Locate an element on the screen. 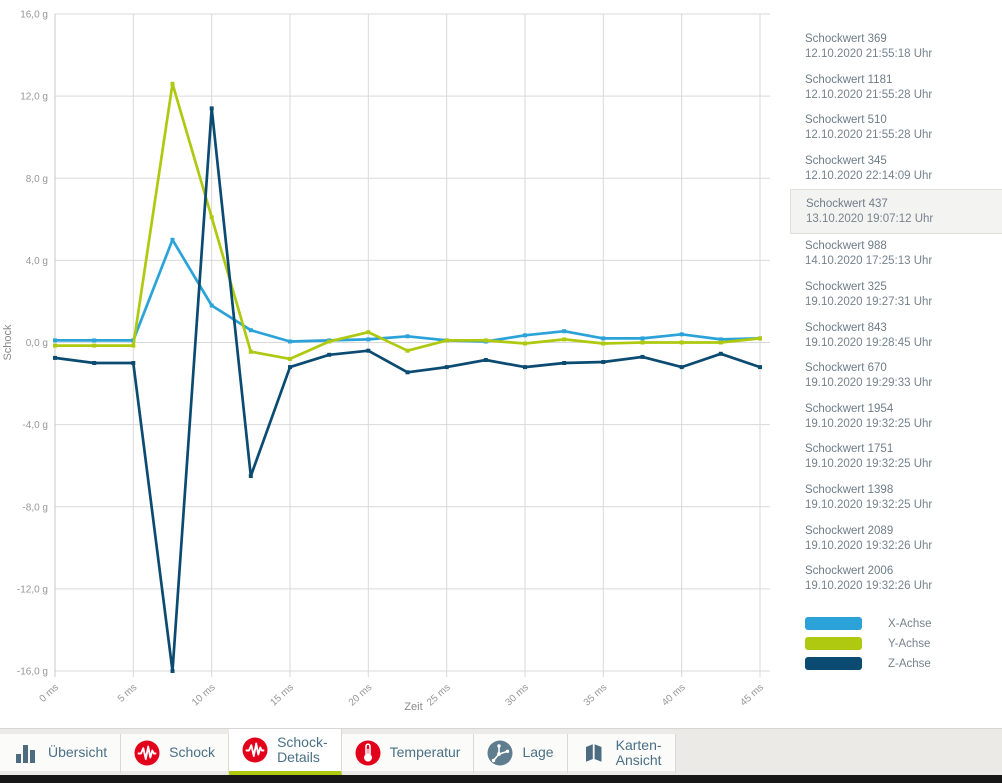 The image size is (1002, 783). shock-event-item: Schockwert 325 19.10.2020 19:27:31 Uhr is located at coordinates (896, 295).